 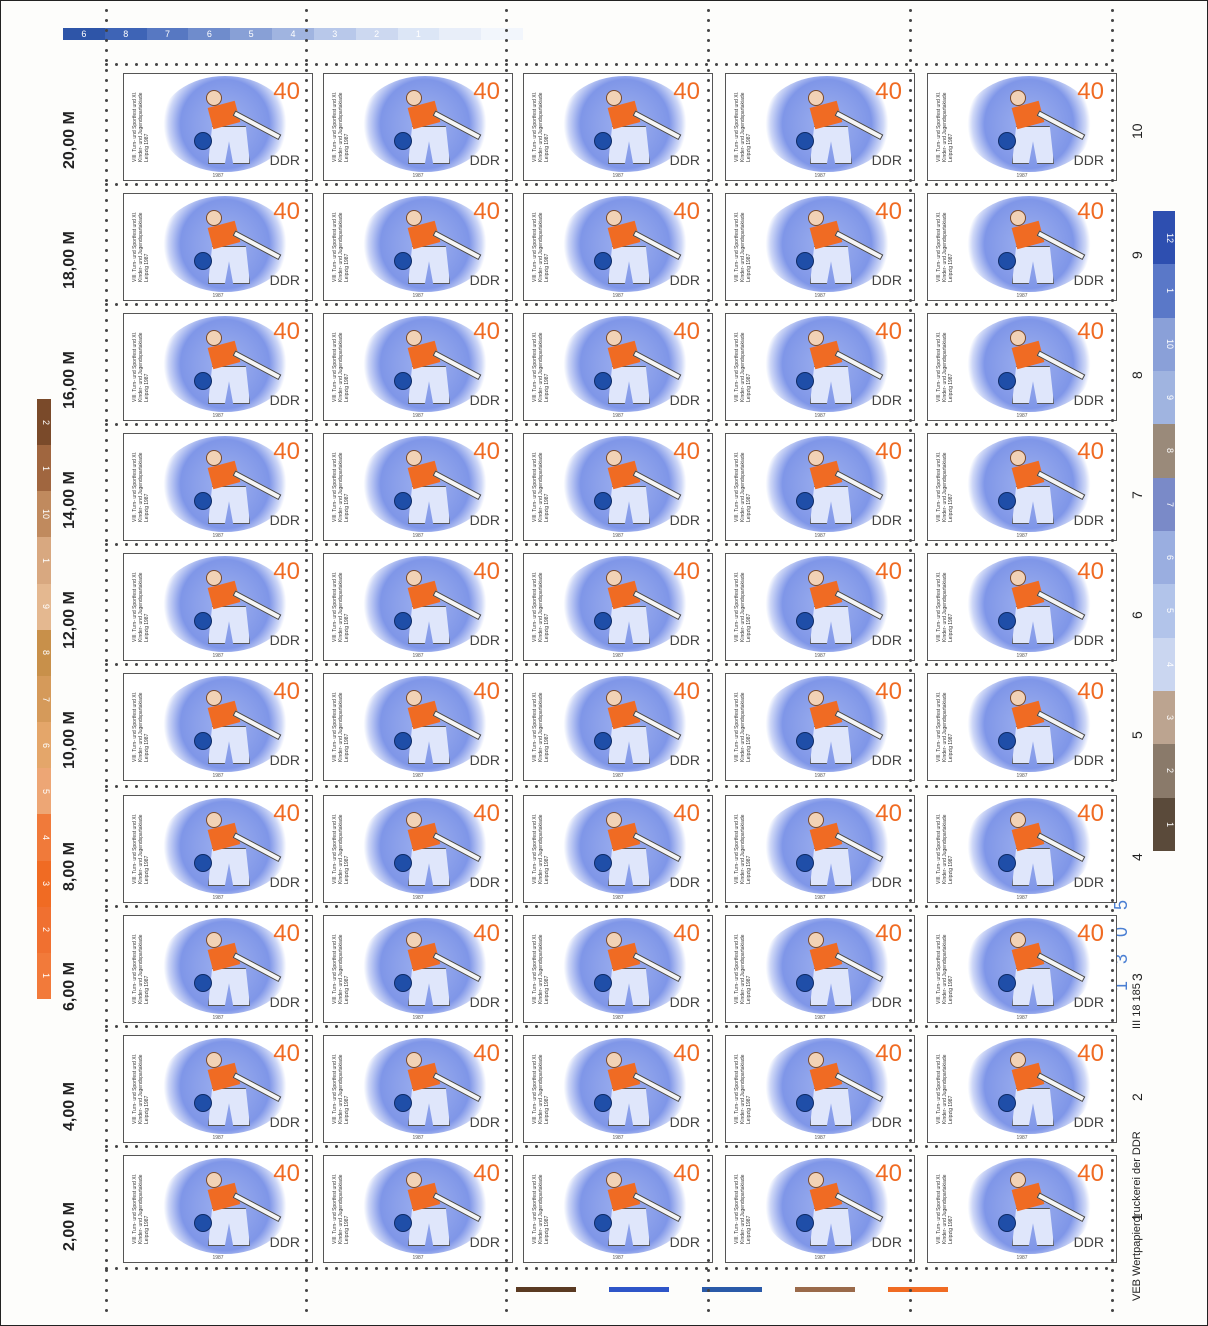 I want to click on stamp-country: DDR, so click(x=1088, y=400).